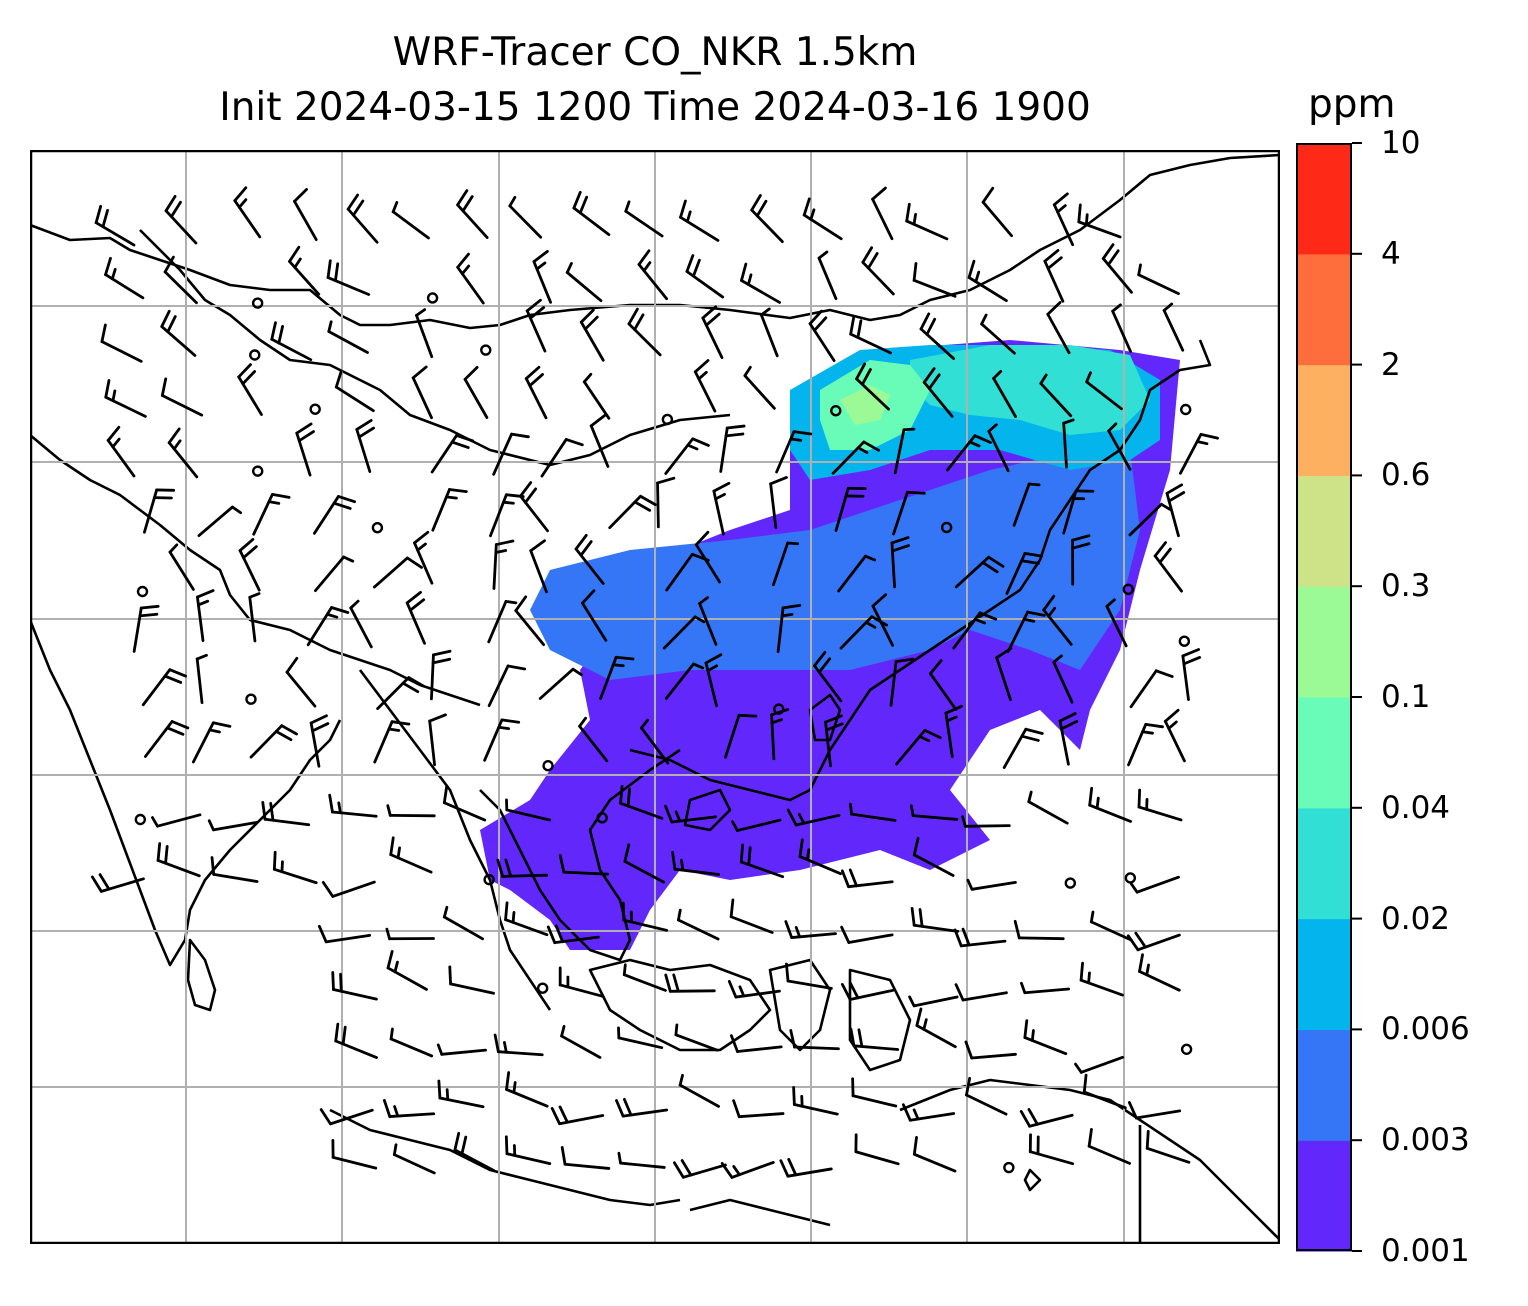  What do you see at coordinates (655, 52) in the screenshot?
I see `map-title-line1: WRF-Tracer CO_NKR 1.5km` at bounding box center [655, 52].